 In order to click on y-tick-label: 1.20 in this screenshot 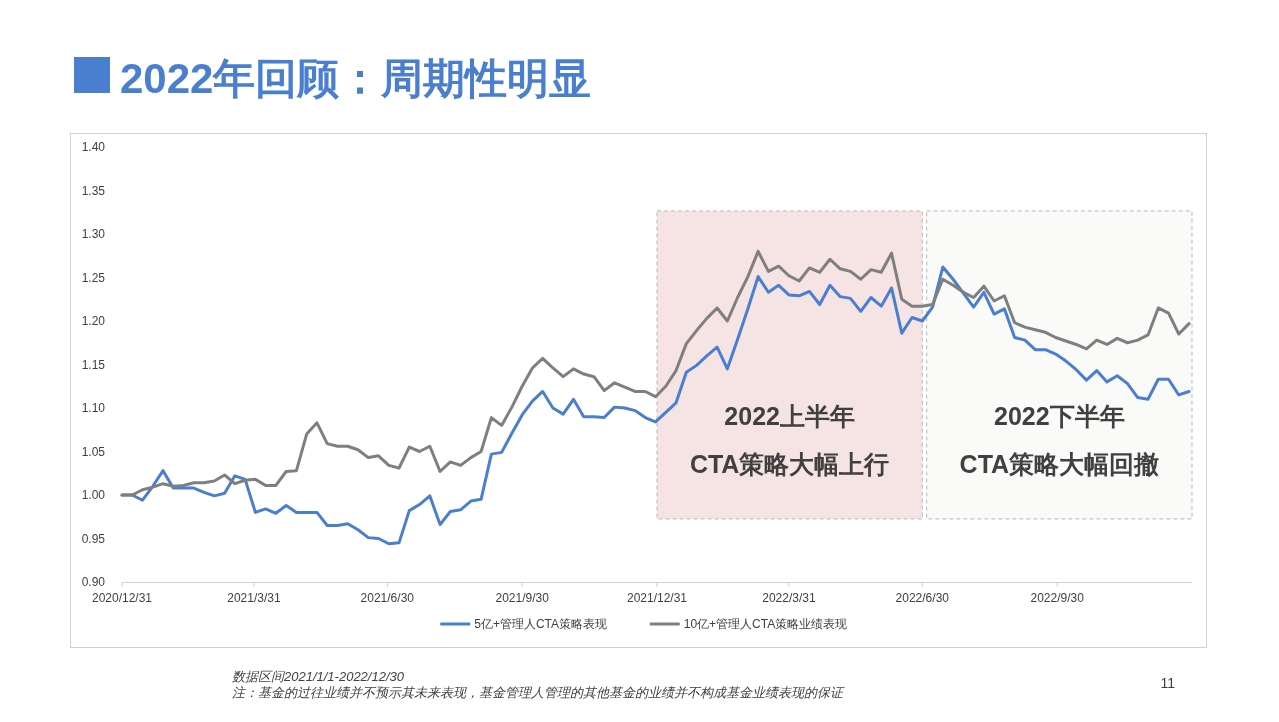, I will do `click(93, 321)`.